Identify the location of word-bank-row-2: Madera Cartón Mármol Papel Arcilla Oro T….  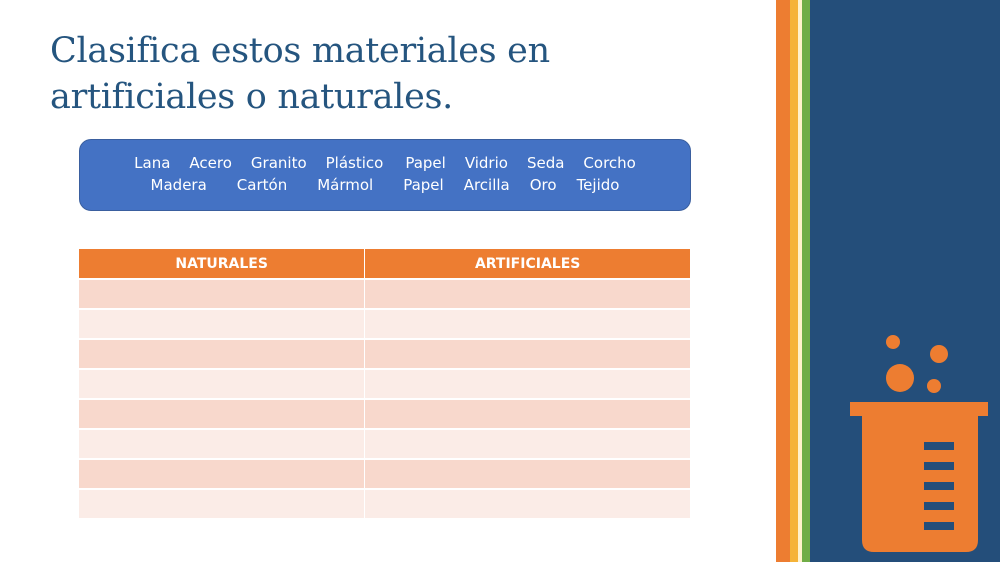
(385, 185).